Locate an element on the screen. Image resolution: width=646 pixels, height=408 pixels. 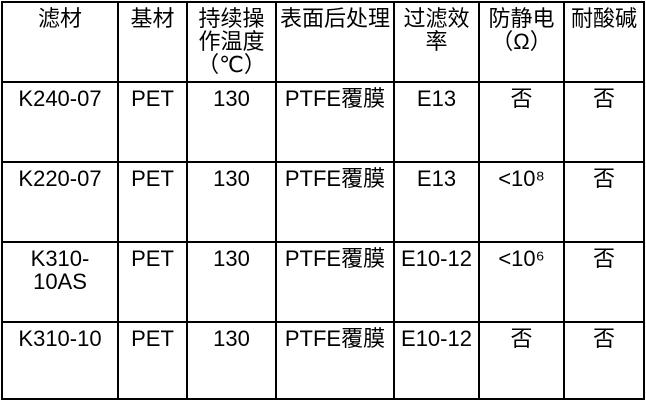
col-header-surface-treatment: 表面后处理 is located at coordinates (335, 42).